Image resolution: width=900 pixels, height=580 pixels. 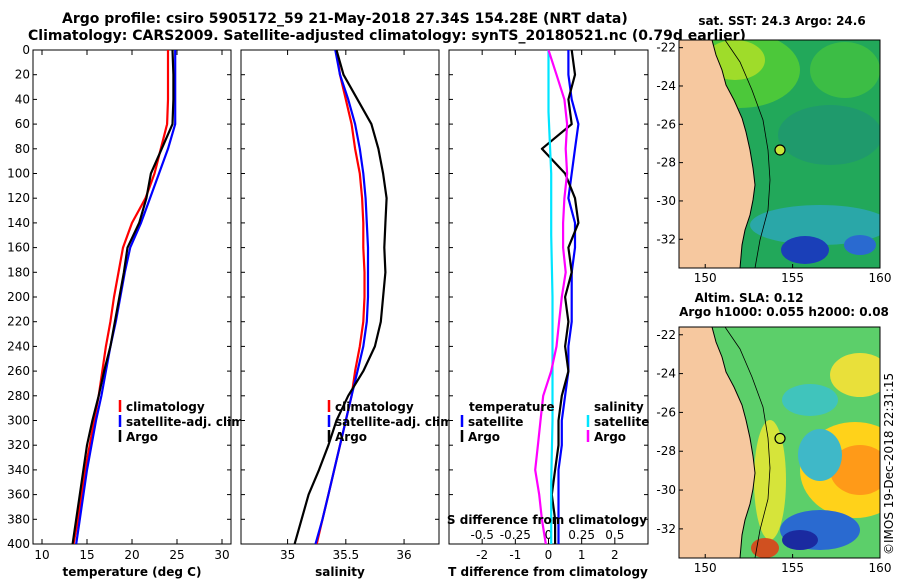 What do you see at coordinates (340, 572) in the screenshot?
I see `salinity-xlabel: salinity` at bounding box center [340, 572].